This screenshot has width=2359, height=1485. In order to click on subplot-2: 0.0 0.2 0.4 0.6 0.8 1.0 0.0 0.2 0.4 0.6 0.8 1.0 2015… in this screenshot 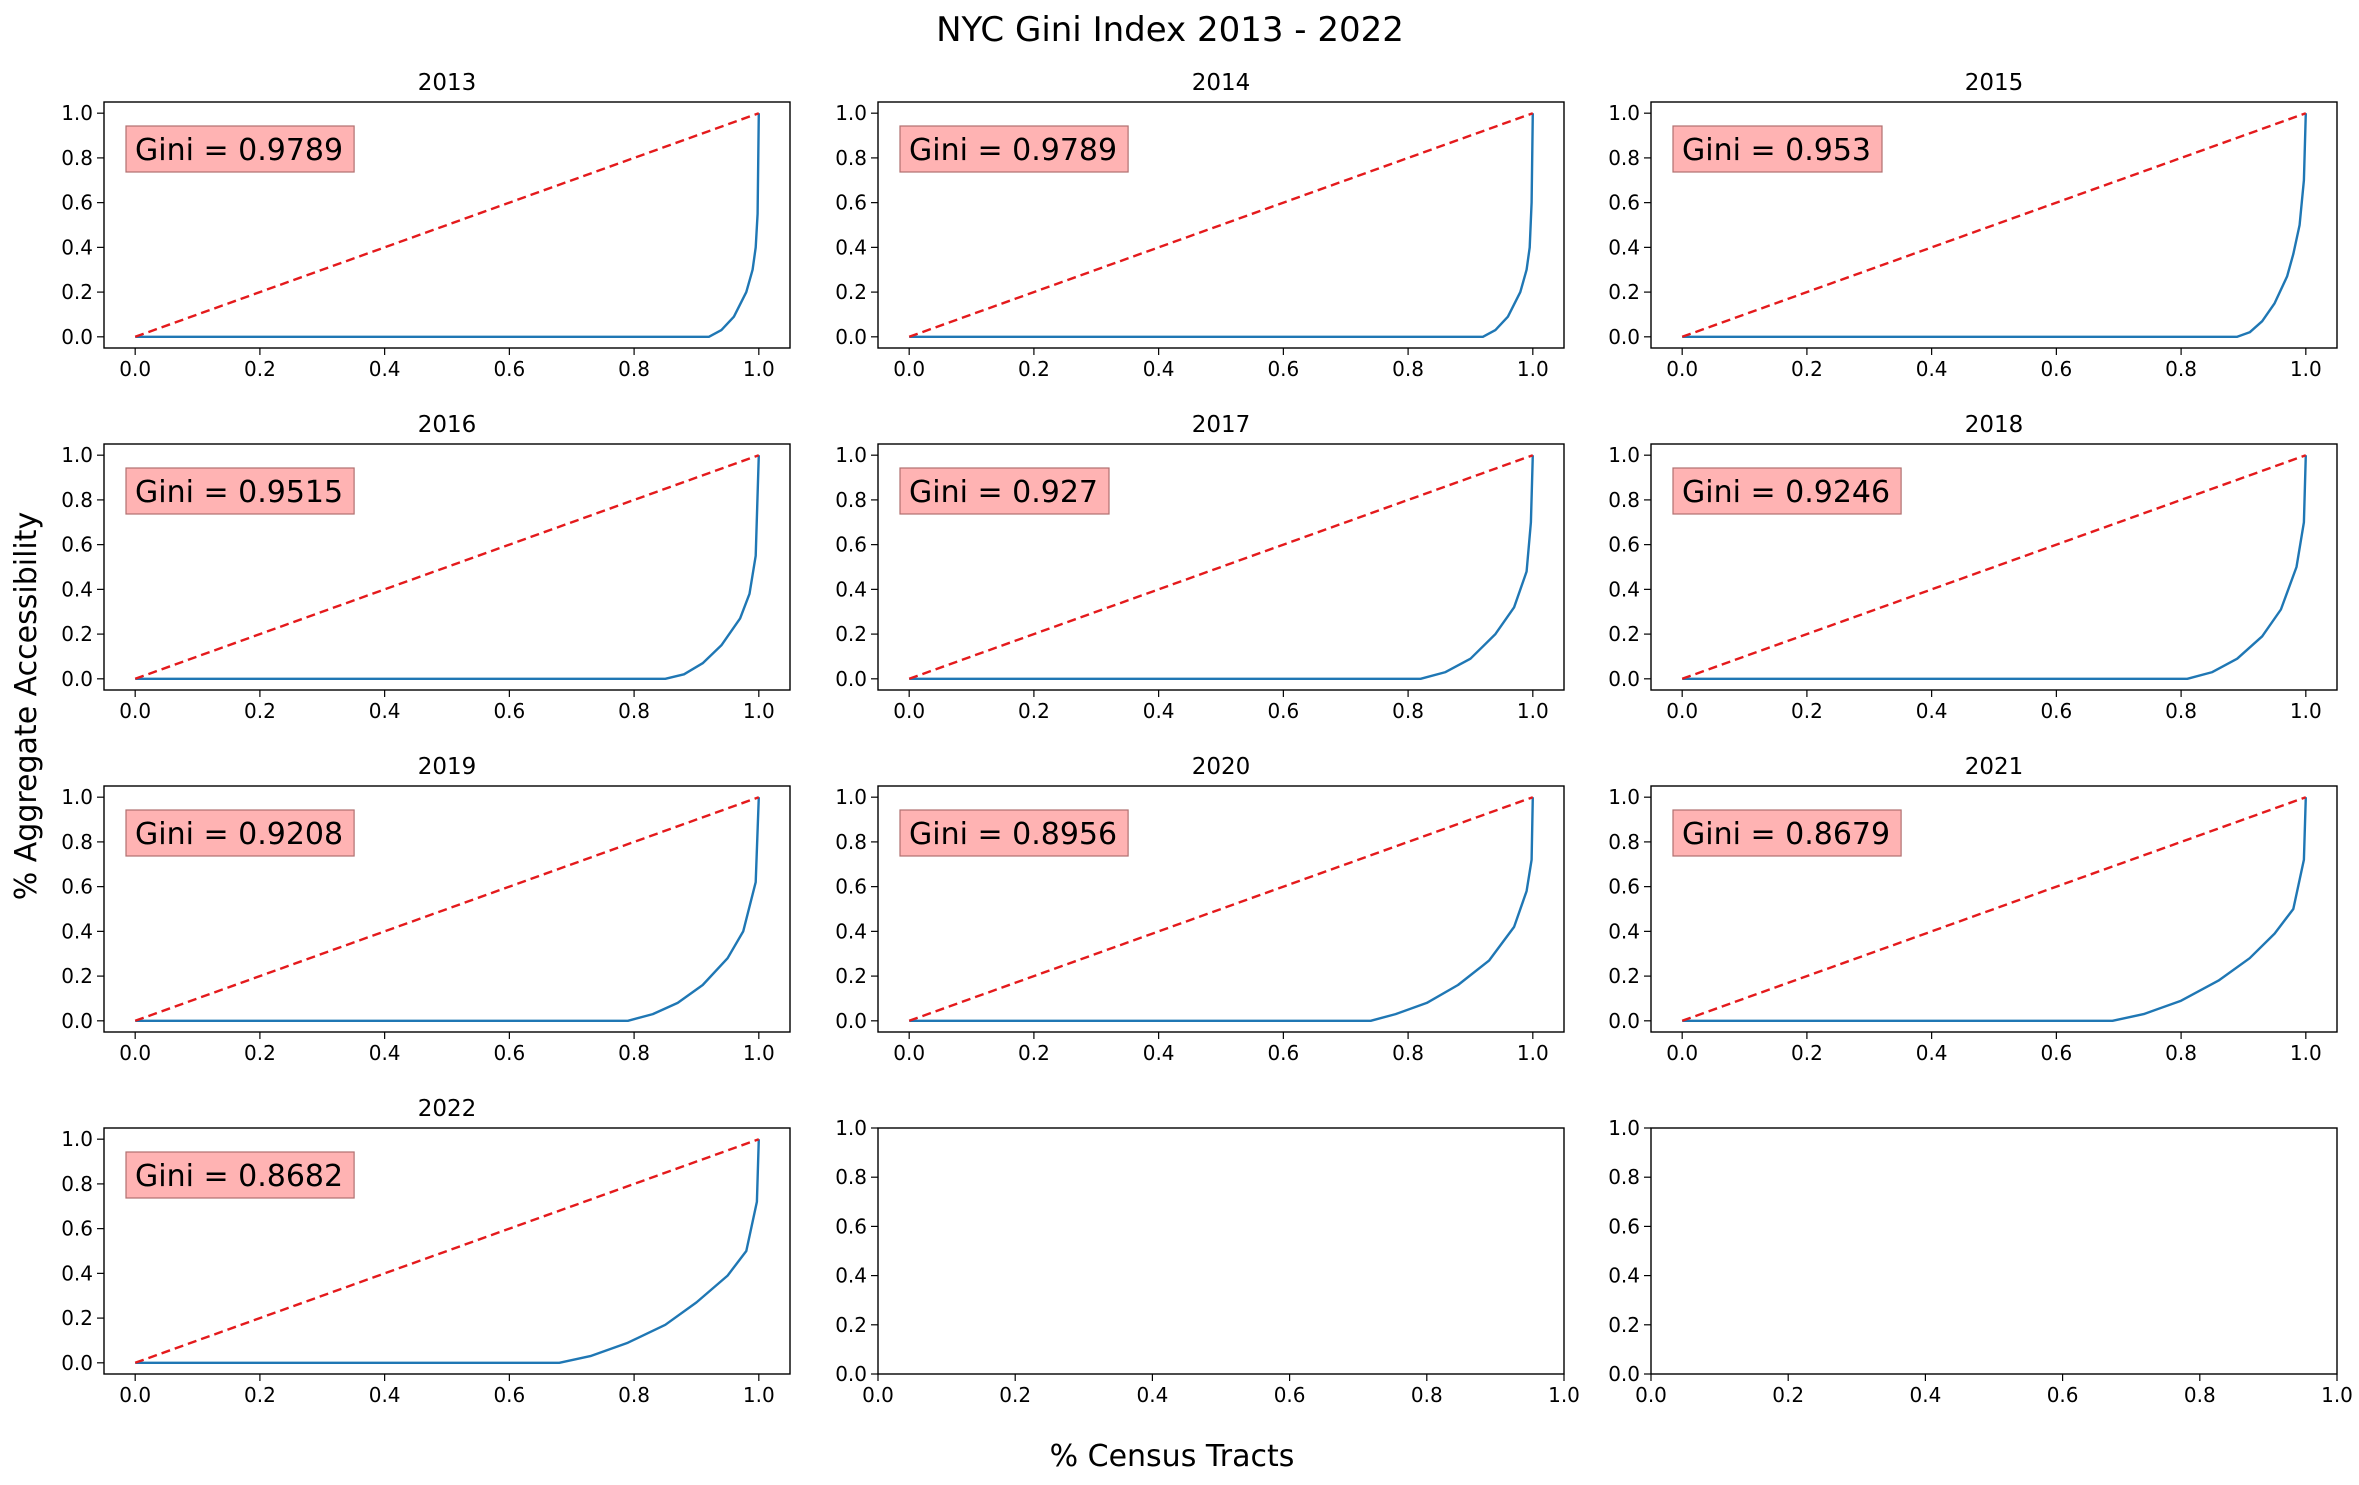, I will do `click(1973, 225)`.